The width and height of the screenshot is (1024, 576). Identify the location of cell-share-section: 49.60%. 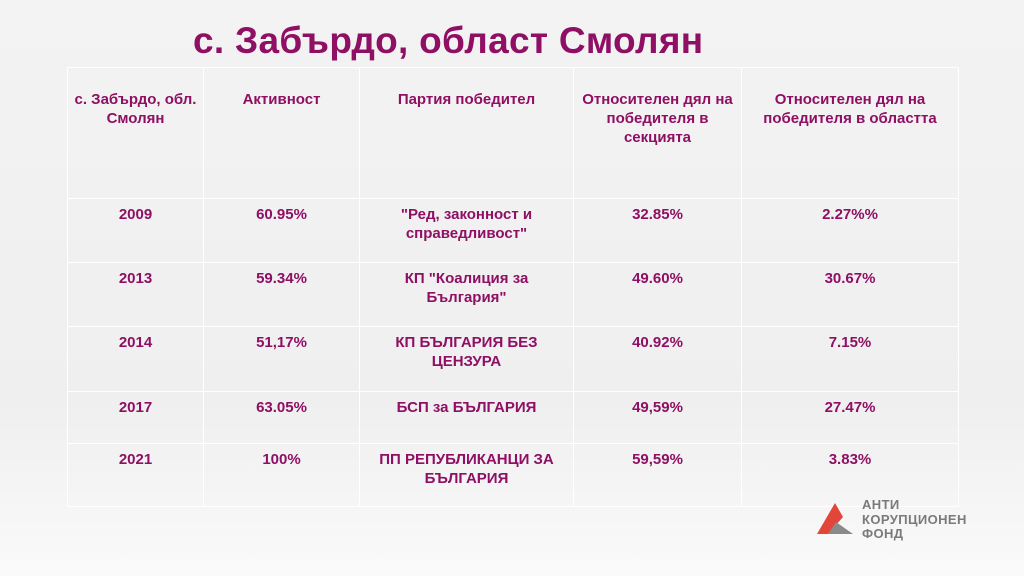
(657, 294).